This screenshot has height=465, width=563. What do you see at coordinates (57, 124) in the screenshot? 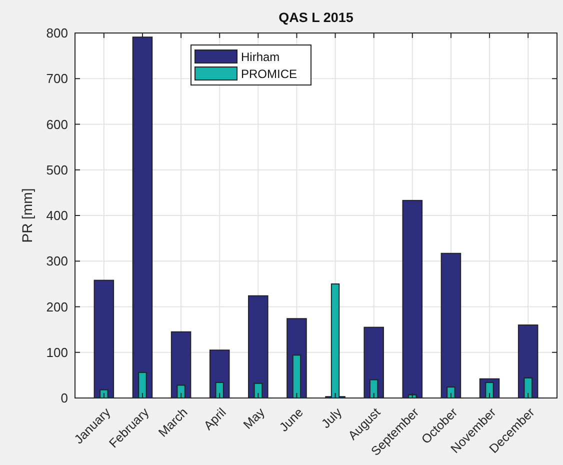
I see `y-tick-label: 600` at bounding box center [57, 124].